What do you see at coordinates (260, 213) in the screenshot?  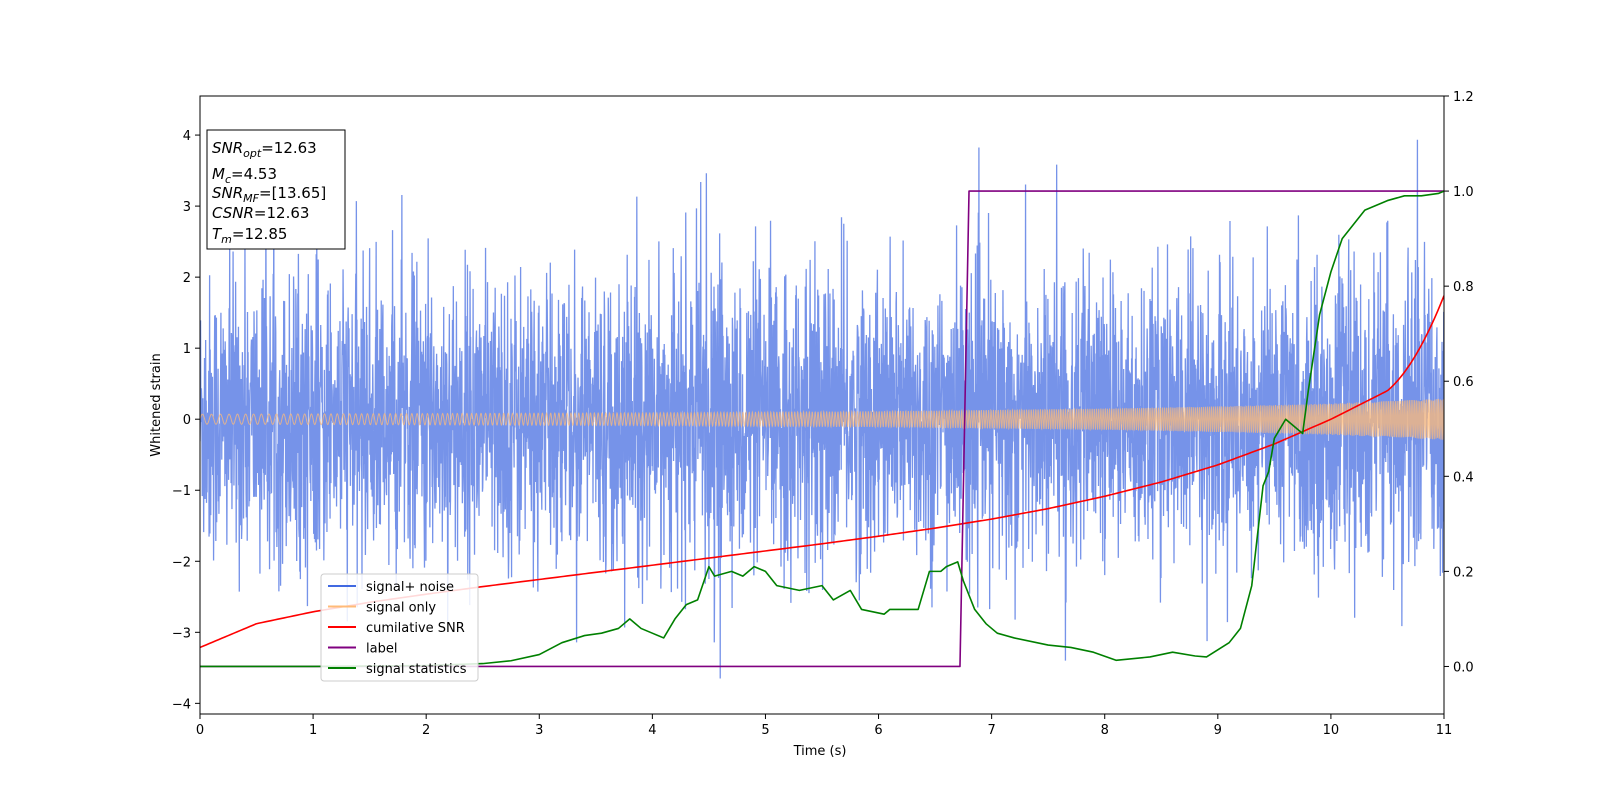 I see `annotation-line: CSNR=12.63` at bounding box center [260, 213].